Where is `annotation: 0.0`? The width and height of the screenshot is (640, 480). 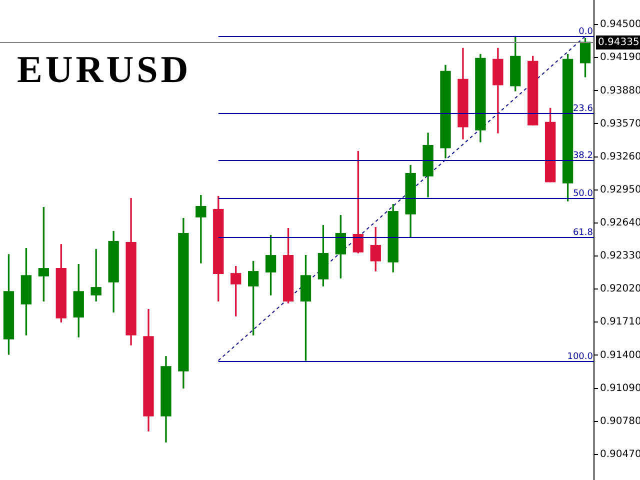
annotation: 0.0 is located at coordinates (586, 32).